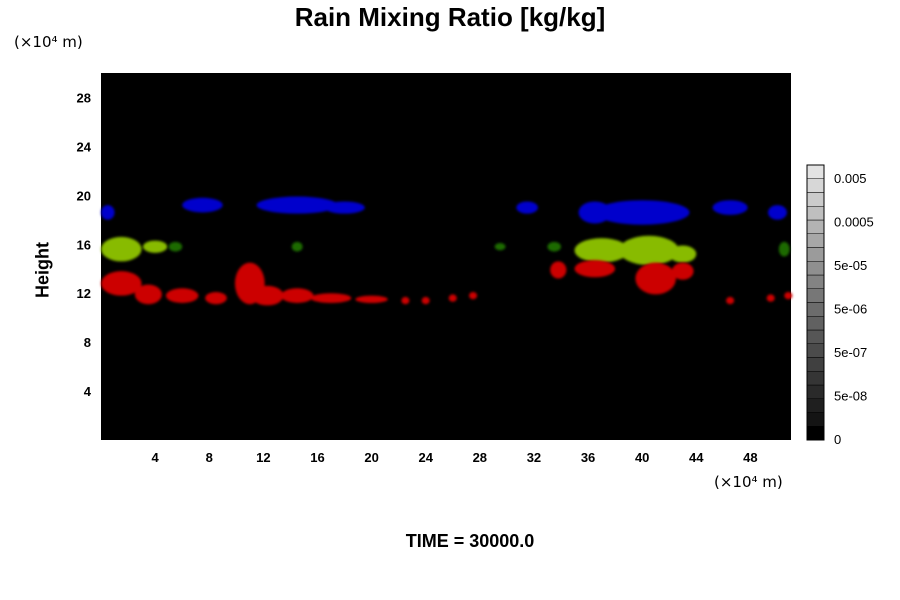 This screenshot has height=600, width=900. Describe the element at coordinates (371, 457) in the screenshot. I see `x-tick-label: 20` at that location.